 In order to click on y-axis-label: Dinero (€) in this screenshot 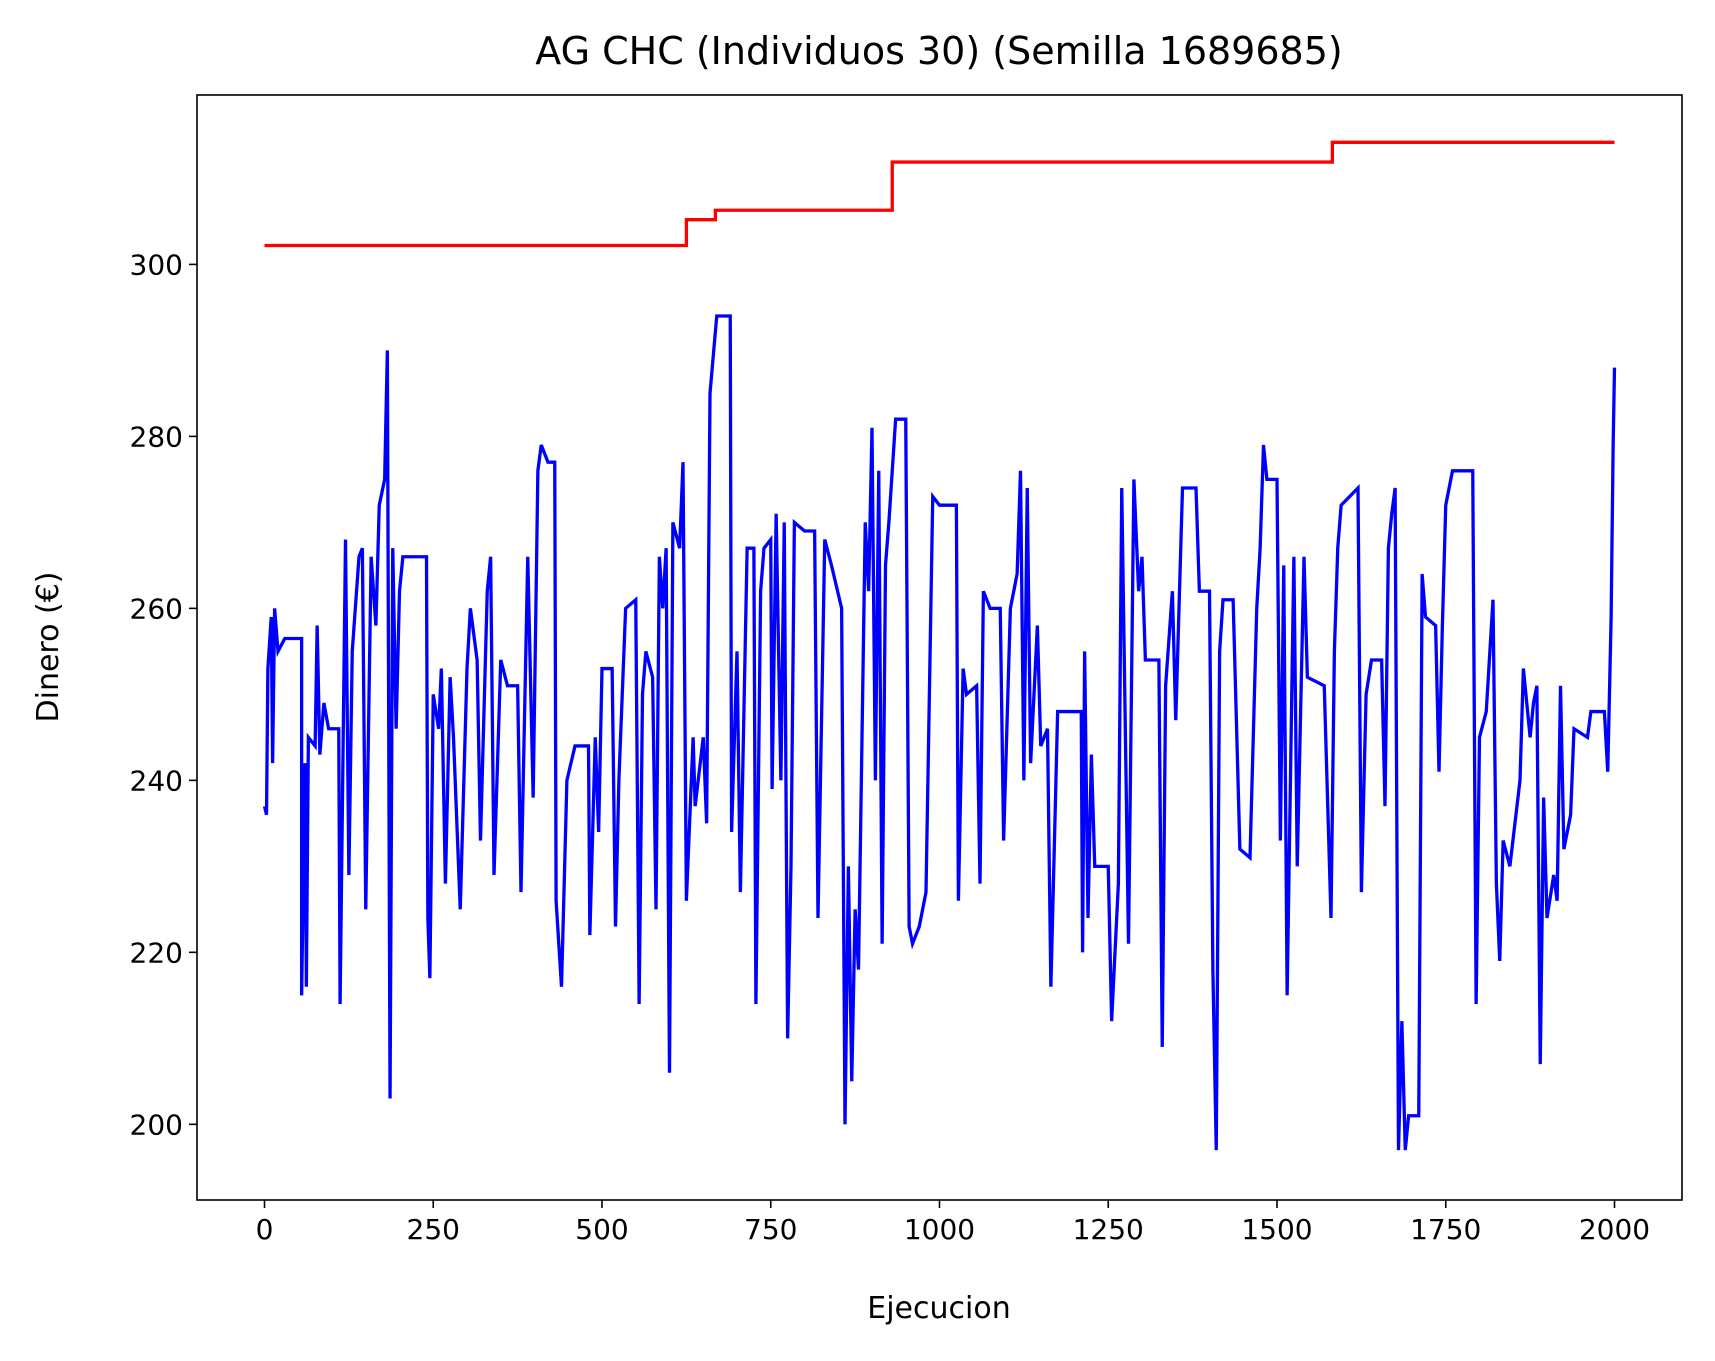, I will do `click(48, 647)`.